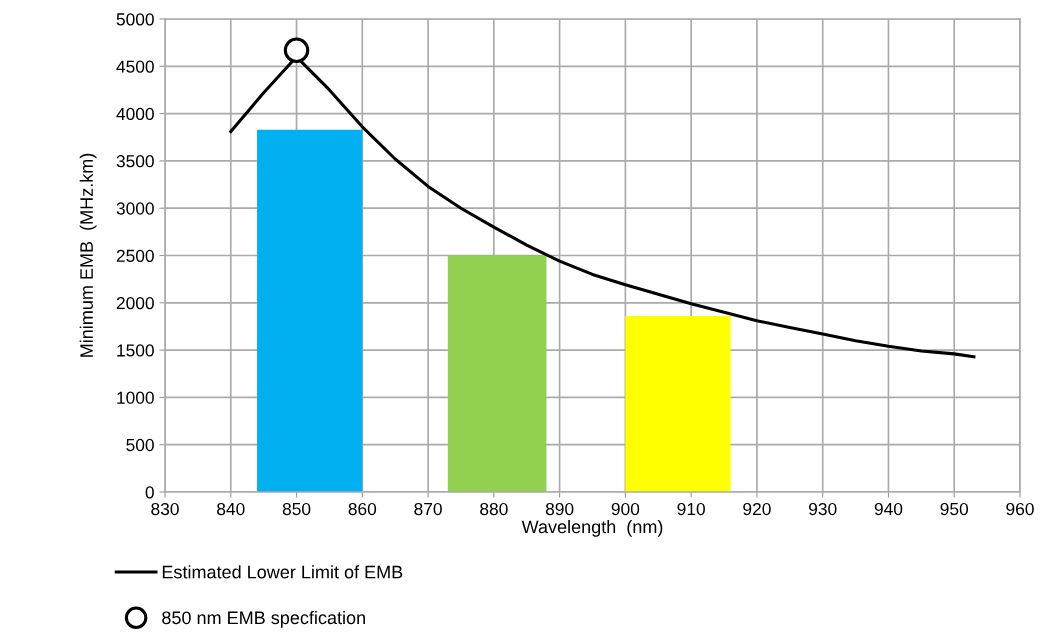 The height and width of the screenshot is (644, 1057). I want to click on x-tick-label: 900, so click(625, 509).